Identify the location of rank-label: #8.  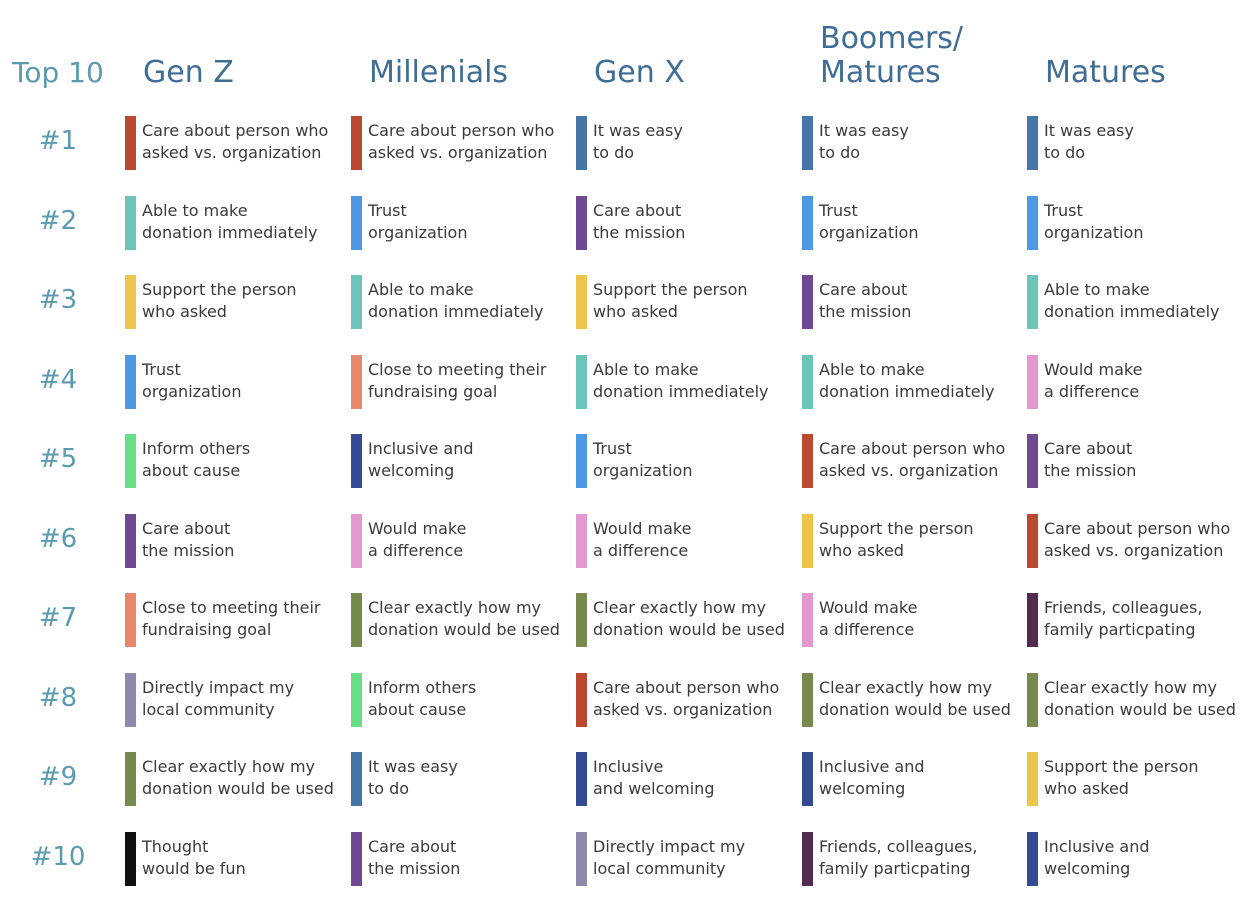
(58, 697).